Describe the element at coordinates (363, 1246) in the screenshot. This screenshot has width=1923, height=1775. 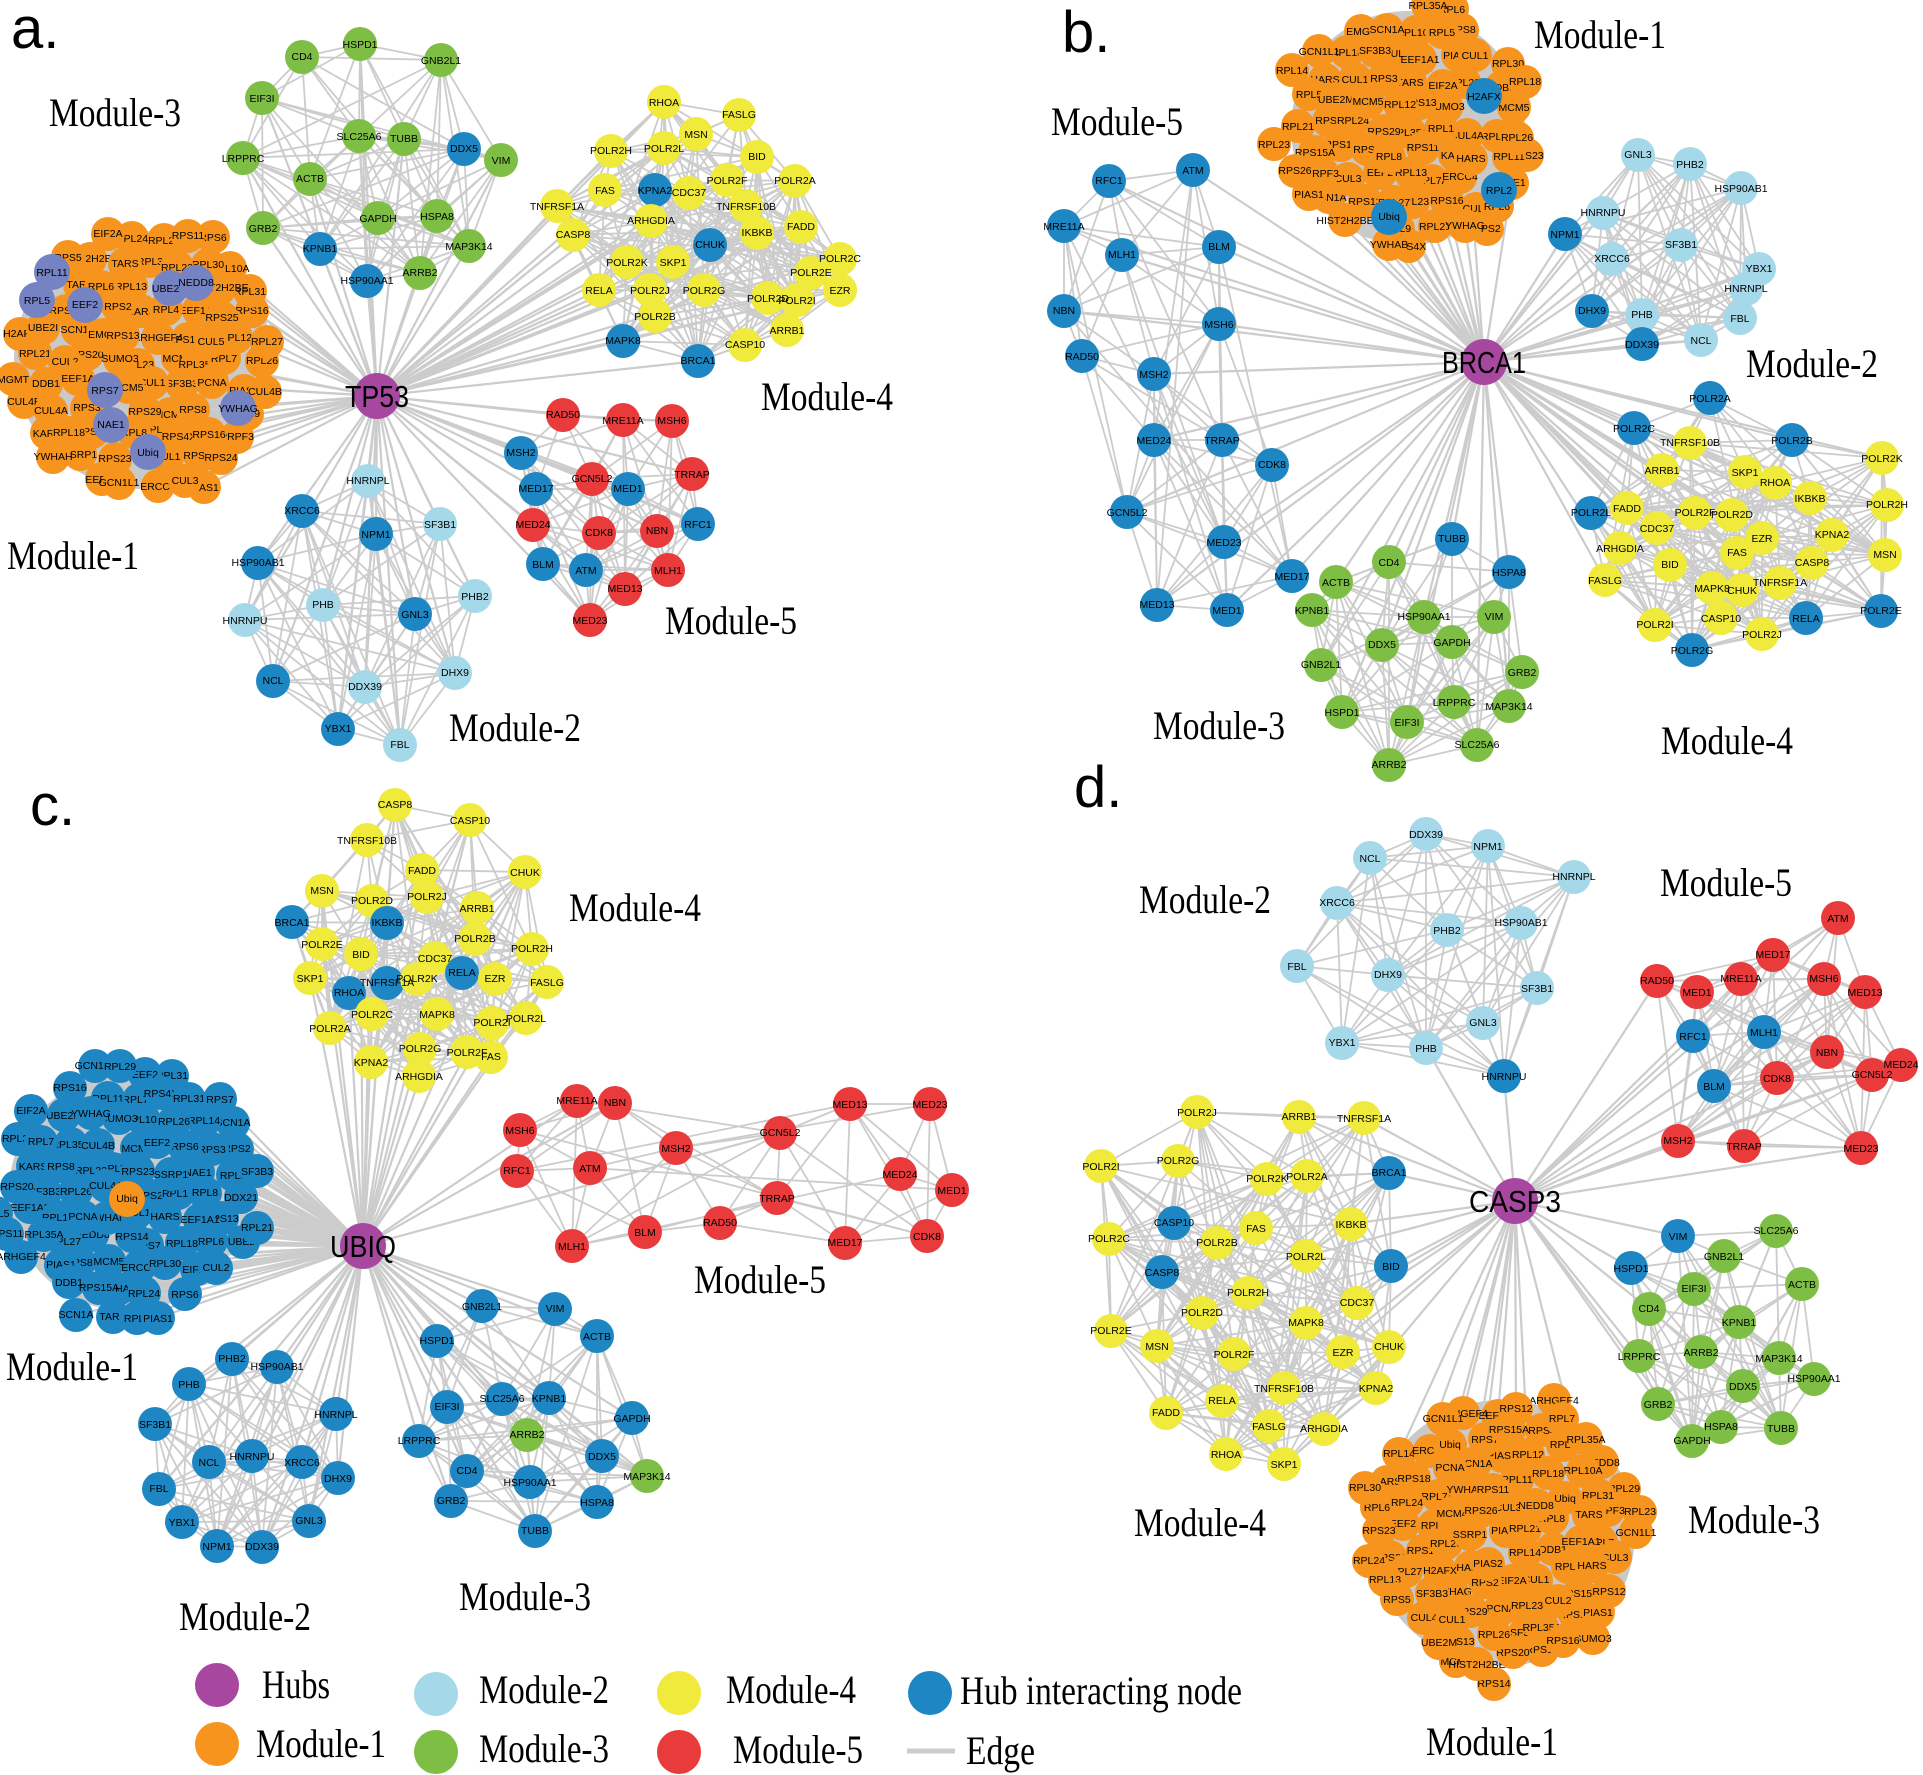
I see `svg-text: UBIQ` at that location.